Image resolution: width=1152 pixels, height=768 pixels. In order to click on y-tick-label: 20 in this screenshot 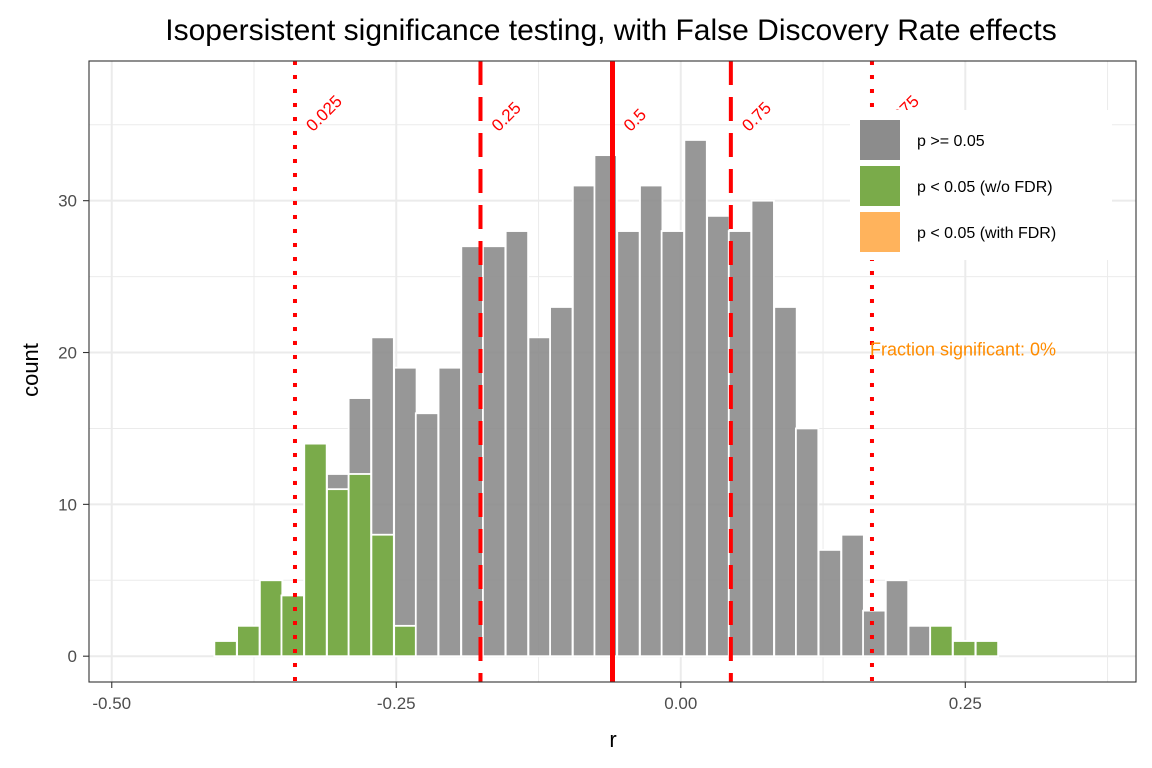, I will do `click(67, 353)`.